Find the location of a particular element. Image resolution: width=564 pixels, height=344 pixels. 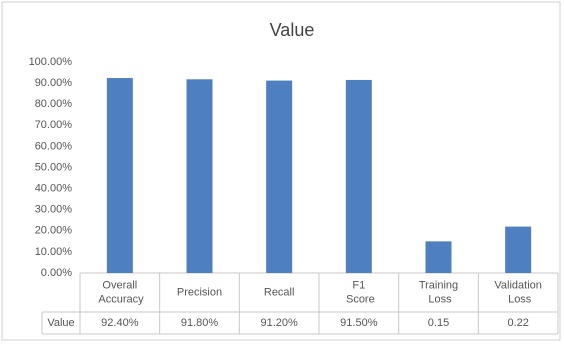

chart-title: Value is located at coordinates (292, 30).